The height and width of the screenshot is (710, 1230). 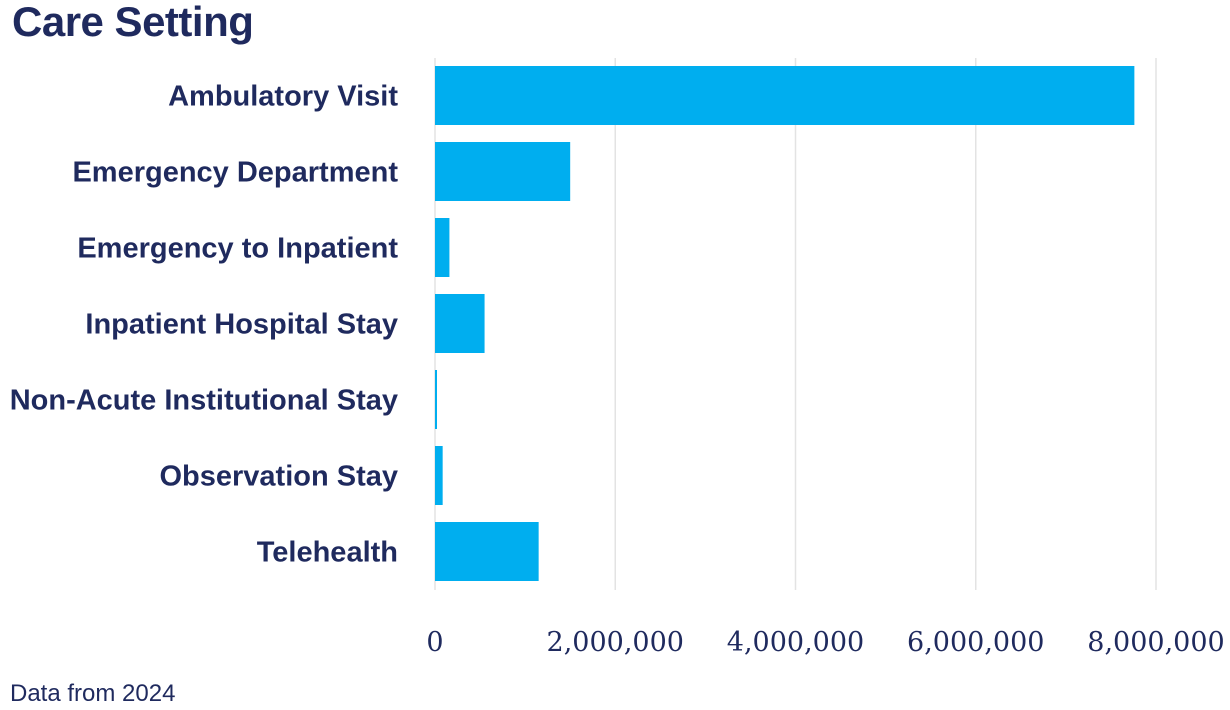 What do you see at coordinates (1155, 642) in the screenshot?
I see `x-tick-label: 8,000,000` at bounding box center [1155, 642].